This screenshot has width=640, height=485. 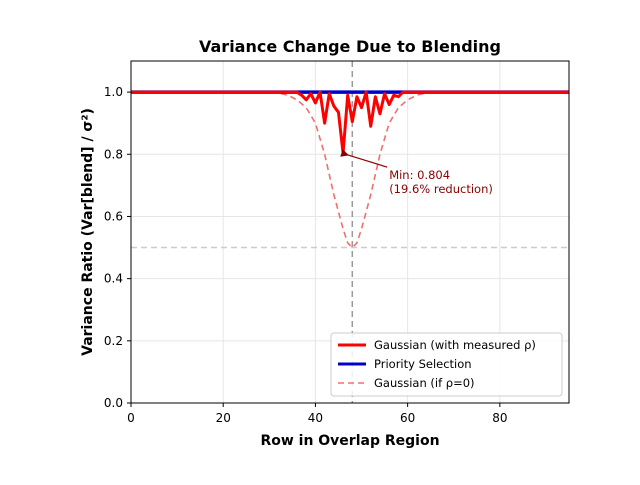 I want to click on x-tick-label: 40, so click(x=315, y=418).